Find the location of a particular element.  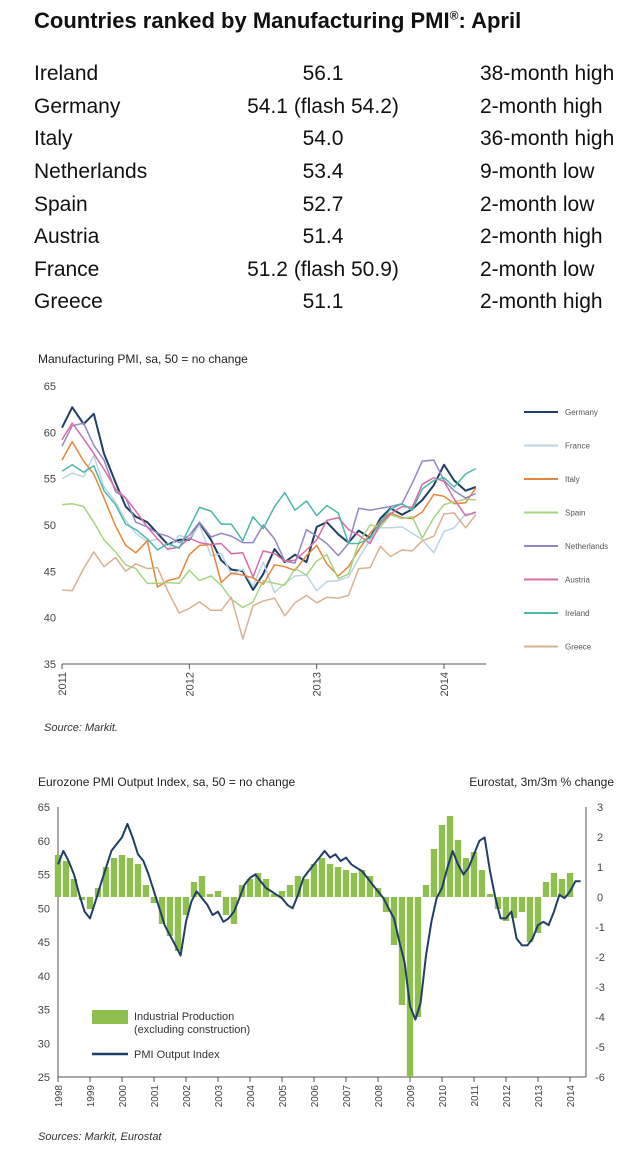

legend-label: Spain is located at coordinates (575, 513).